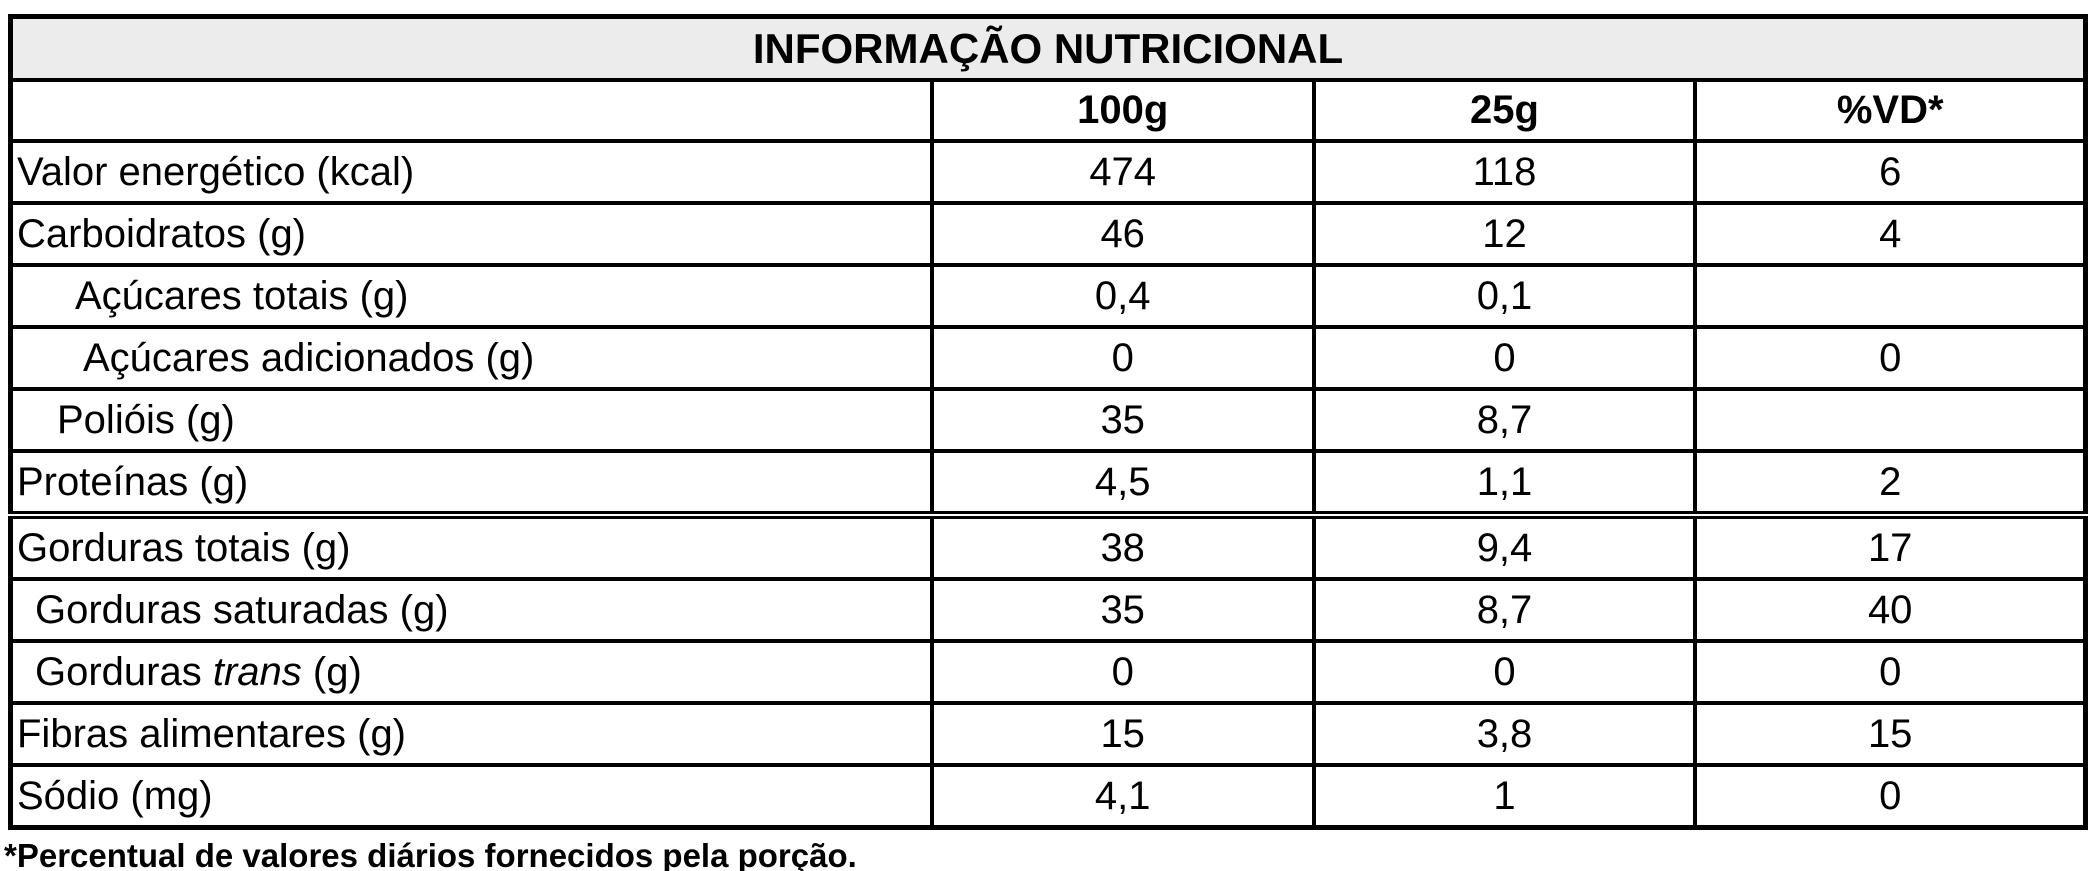 The height and width of the screenshot is (871, 2095). What do you see at coordinates (471, 672) in the screenshot?
I see `row-label: Gorduras trans (g)` at bounding box center [471, 672].